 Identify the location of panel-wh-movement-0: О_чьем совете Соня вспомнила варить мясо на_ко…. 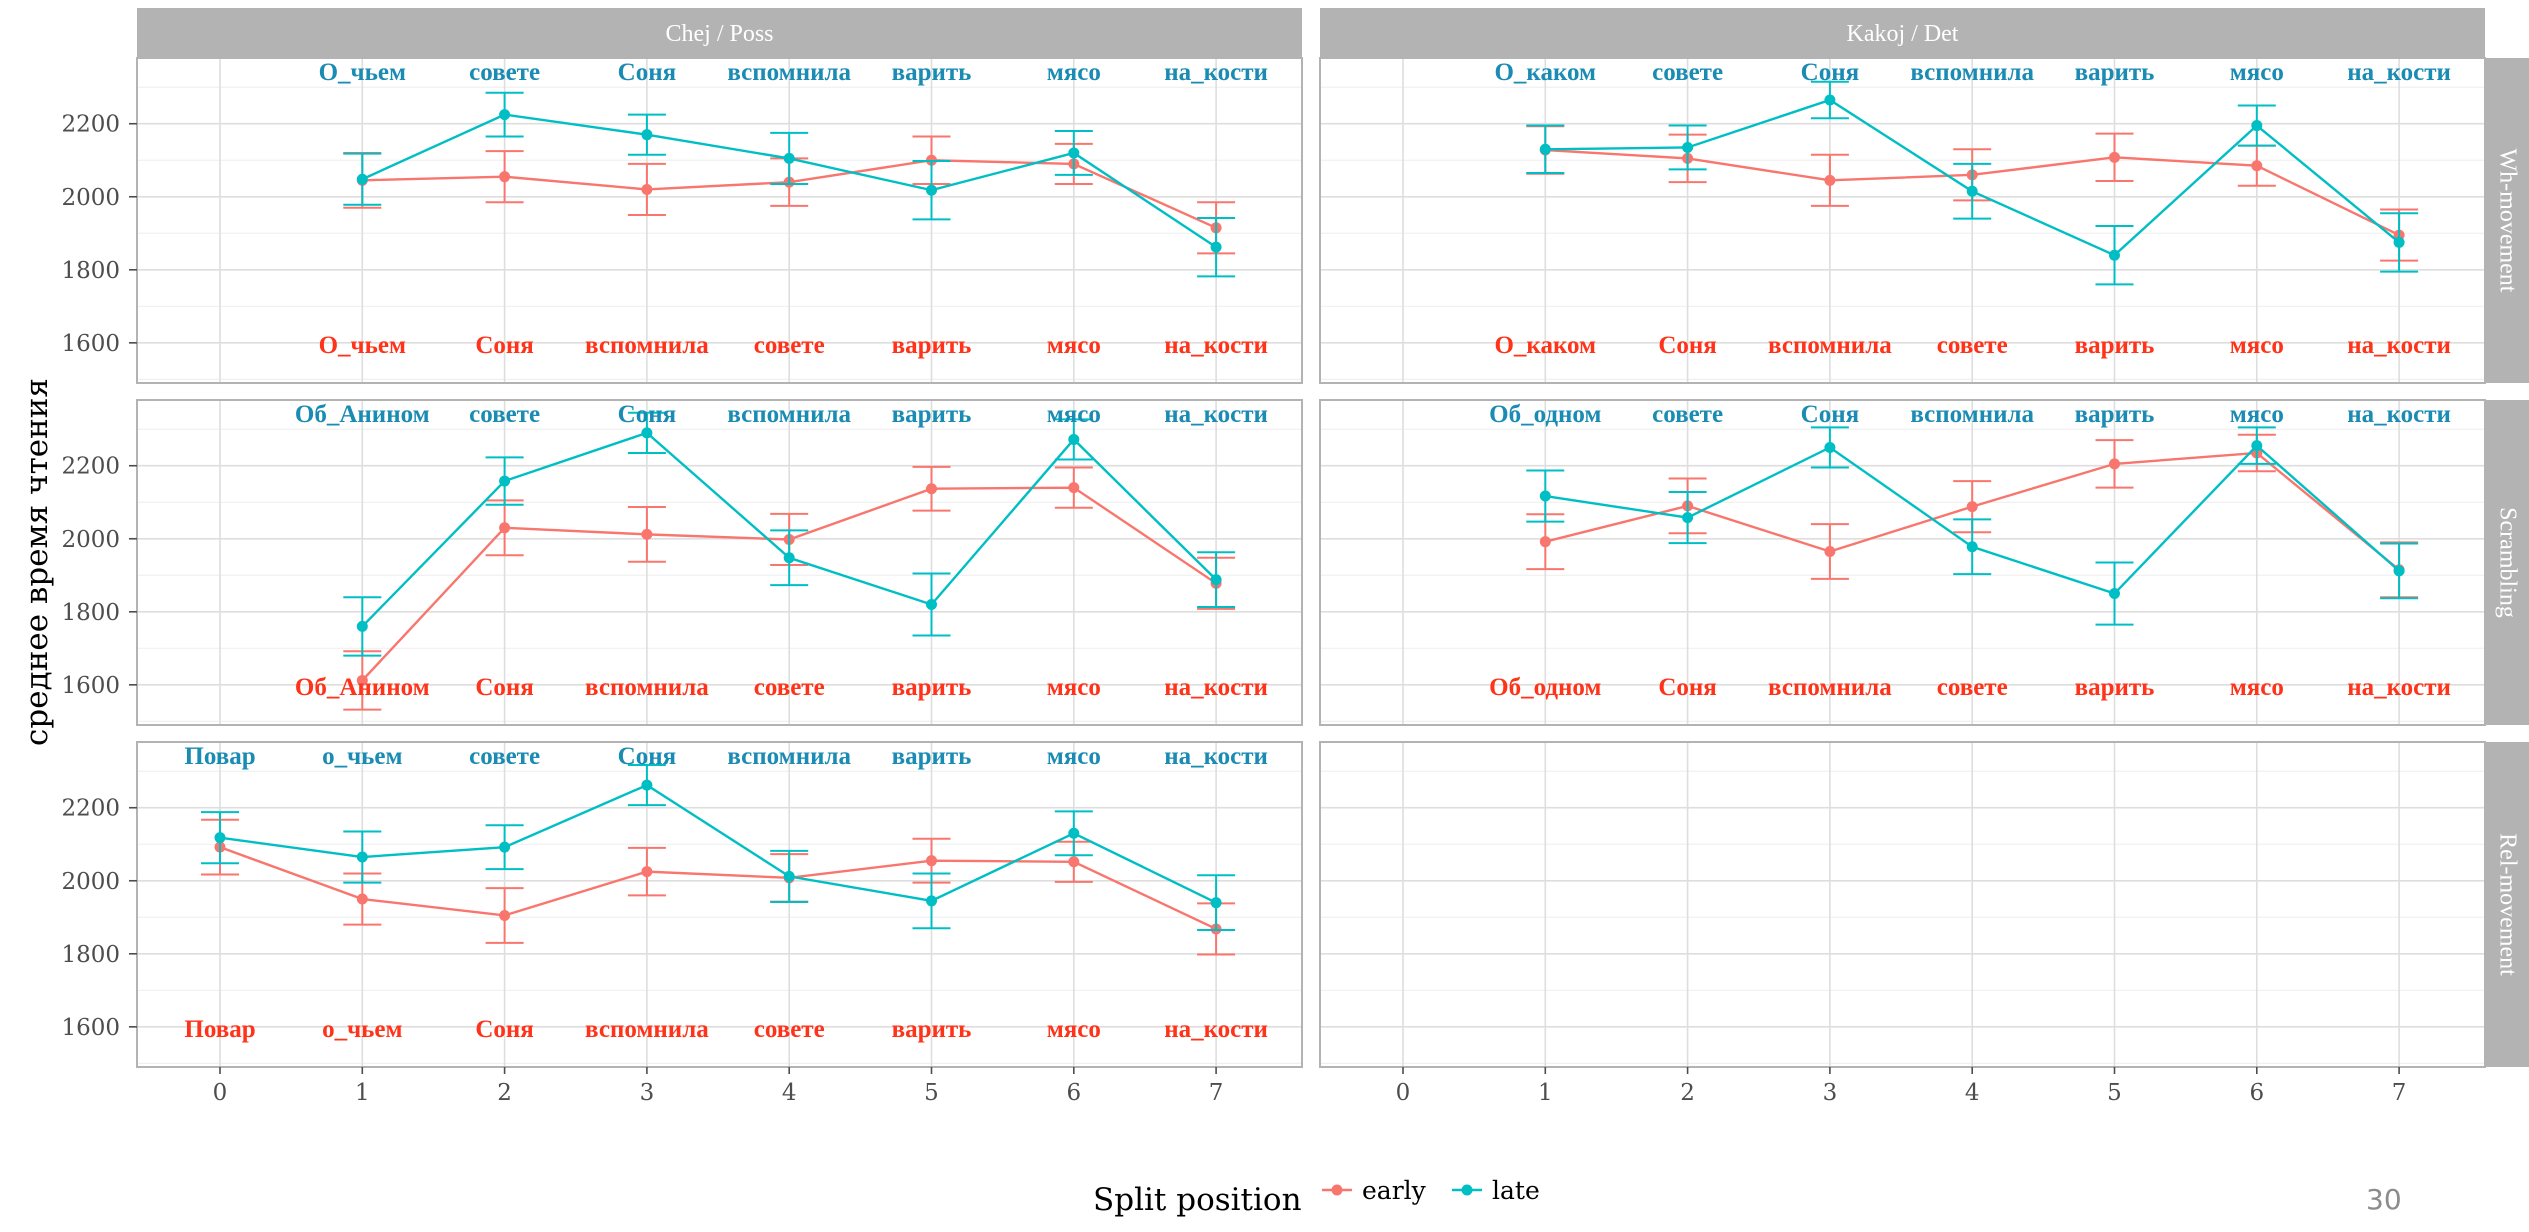
(719, 220).